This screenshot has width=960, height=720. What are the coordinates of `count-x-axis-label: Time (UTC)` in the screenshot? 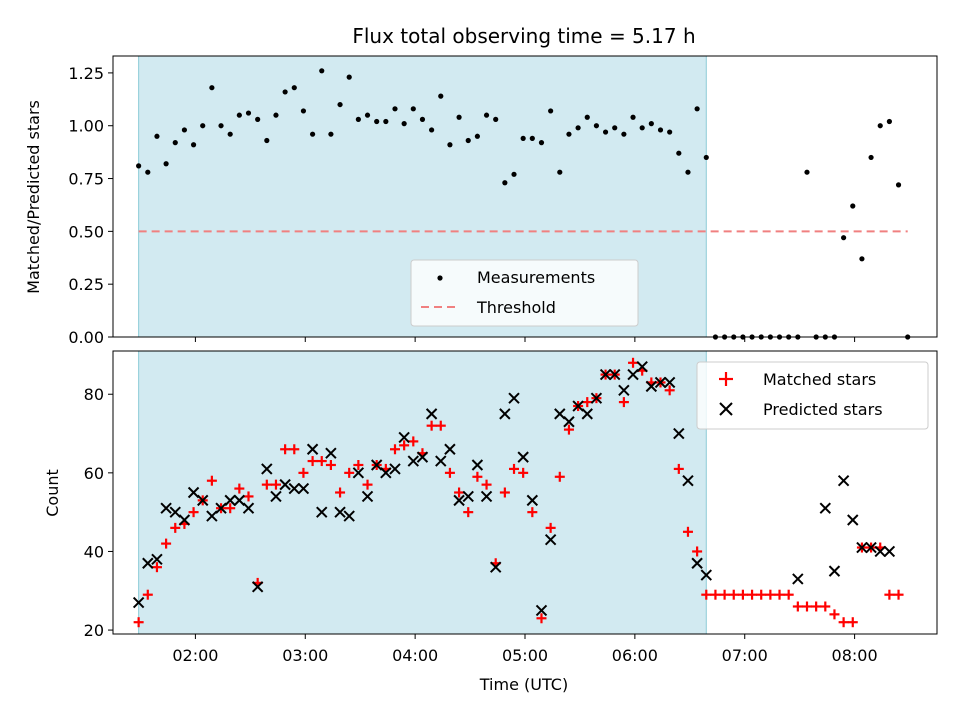 It's located at (523, 684).